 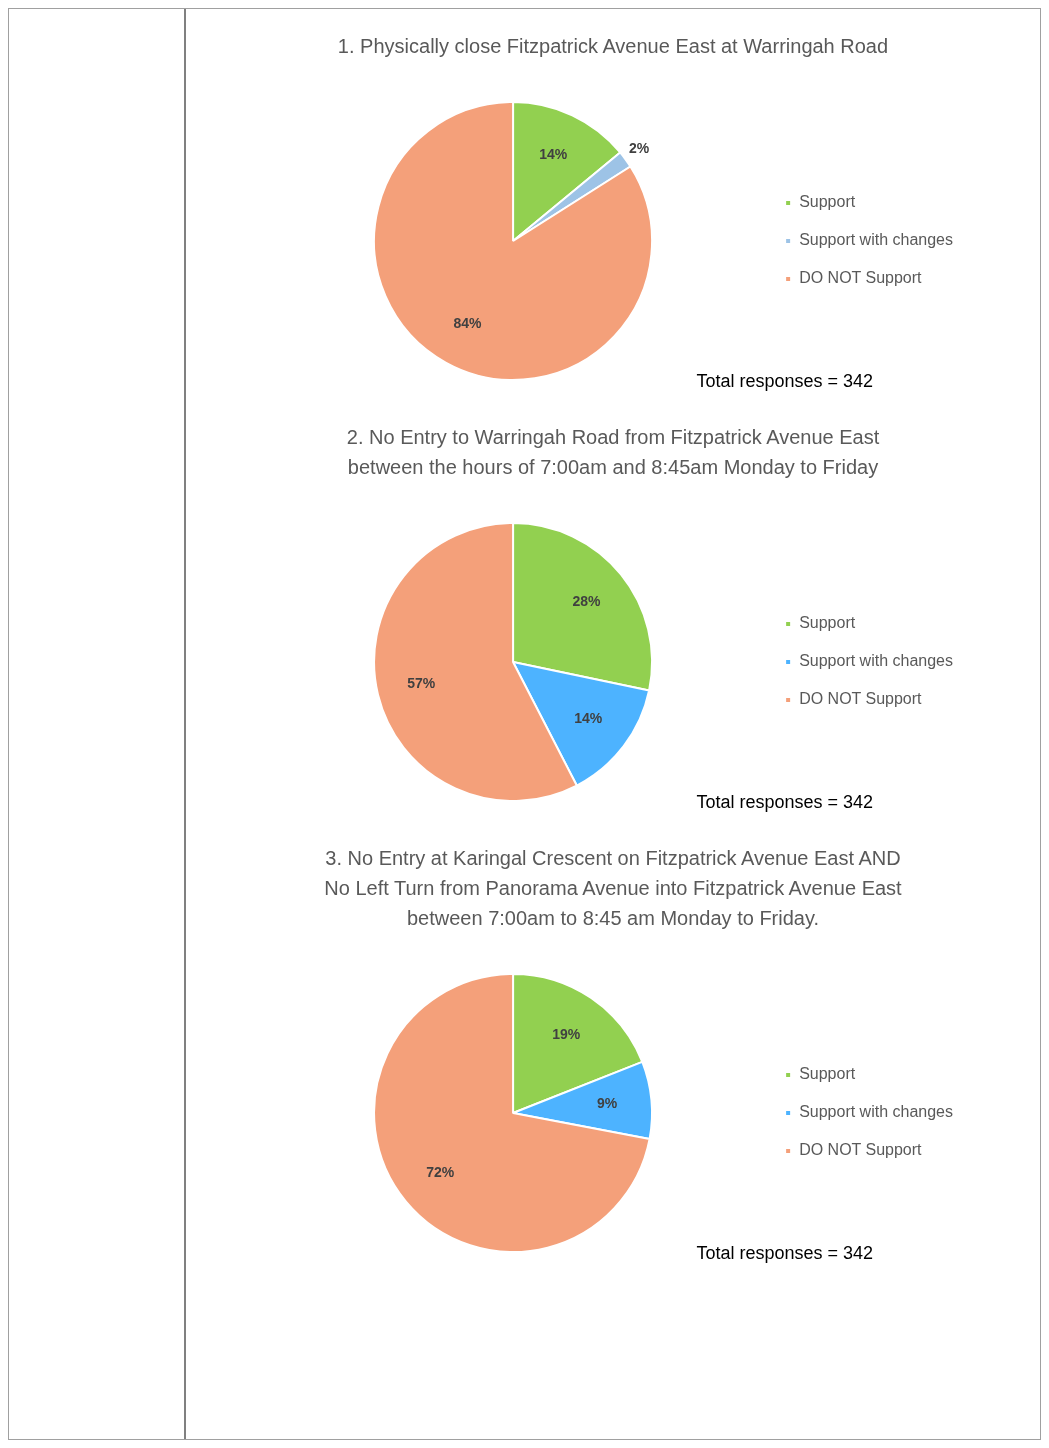 I want to click on data-label: 9%, so click(x=607, y=1102).